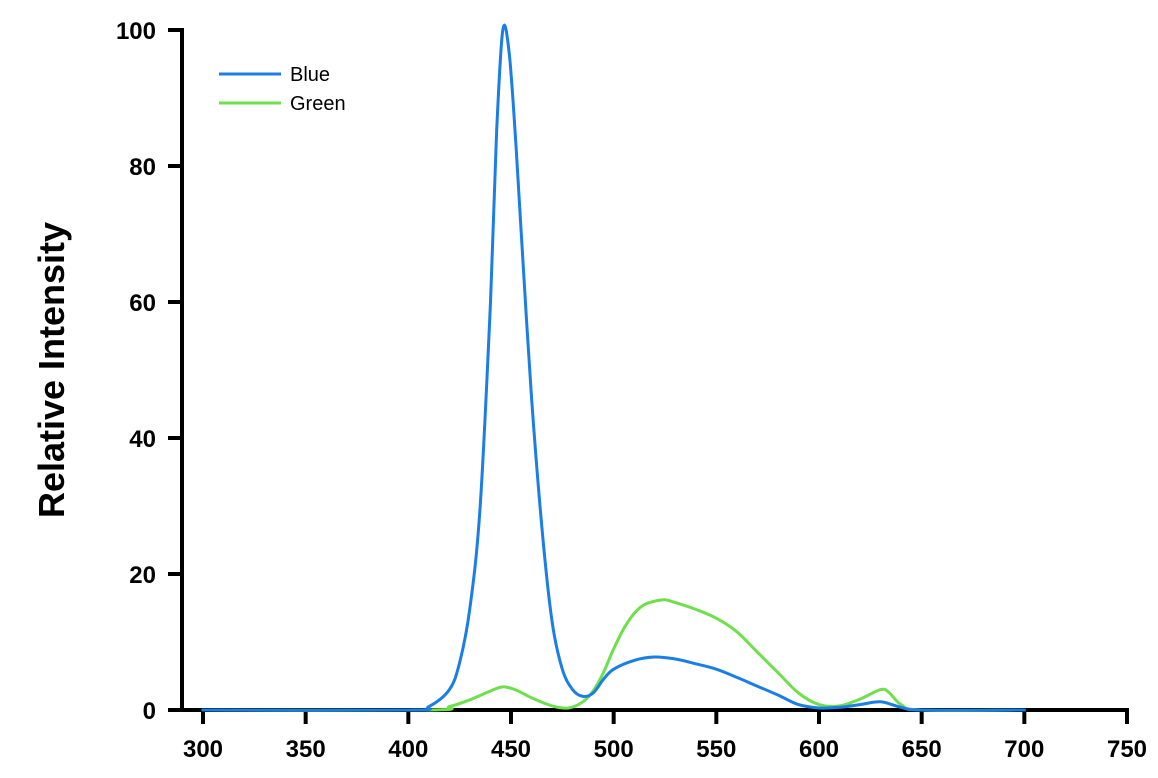 Image resolution: width=1158 pixels, height=778 pixels. What do you see at coordinates (310, 75) in the screenshot?
I see `legend-label-blue: Blue` at bounding box center [310, 75].